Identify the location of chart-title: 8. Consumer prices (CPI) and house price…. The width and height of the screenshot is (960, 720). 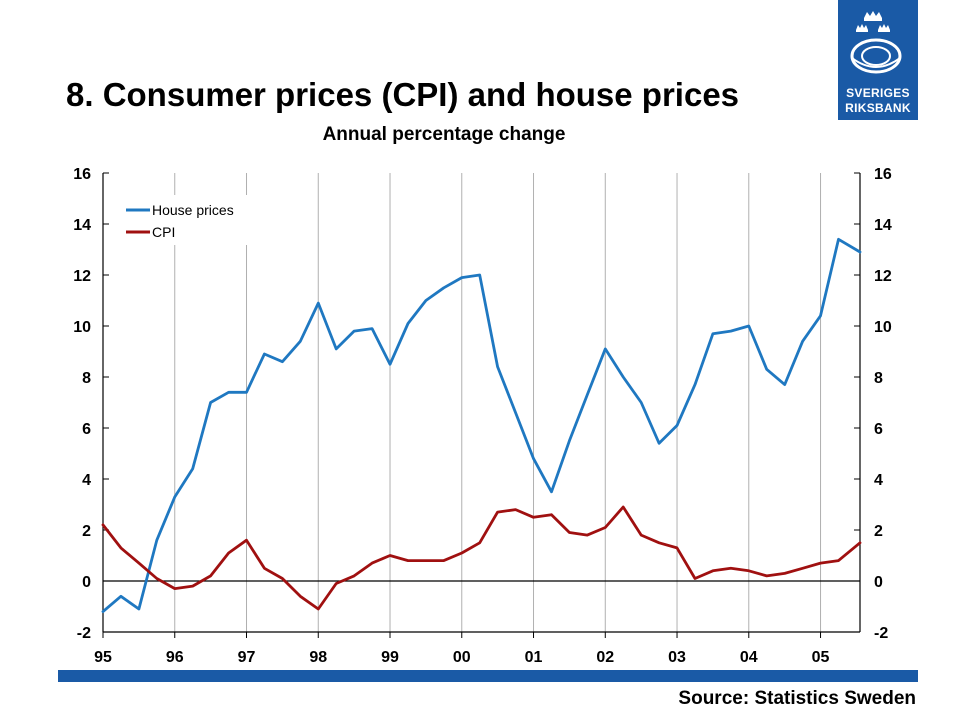
(403, 94).